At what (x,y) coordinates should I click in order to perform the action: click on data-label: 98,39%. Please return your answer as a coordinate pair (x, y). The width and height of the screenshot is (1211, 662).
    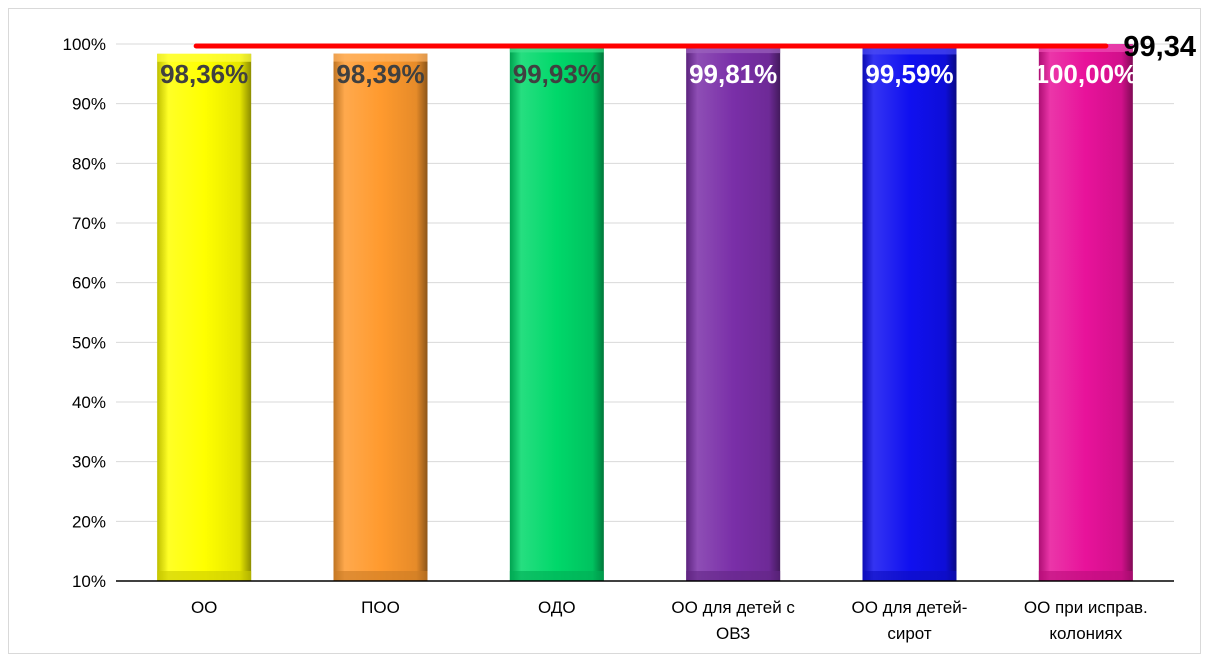
    Looking at the image, I should click on (380, 74).